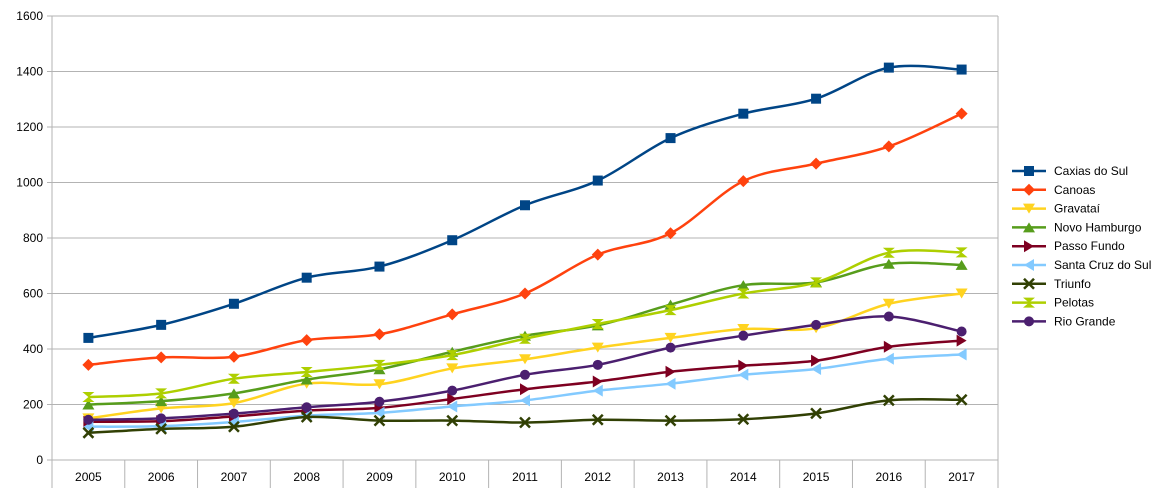 This screenshot has height=492, width=1170. What do you see at coordinates (234, 477) in the screenshot?
I see `x-tick-label: 2007` at bounding box center [234, 477].